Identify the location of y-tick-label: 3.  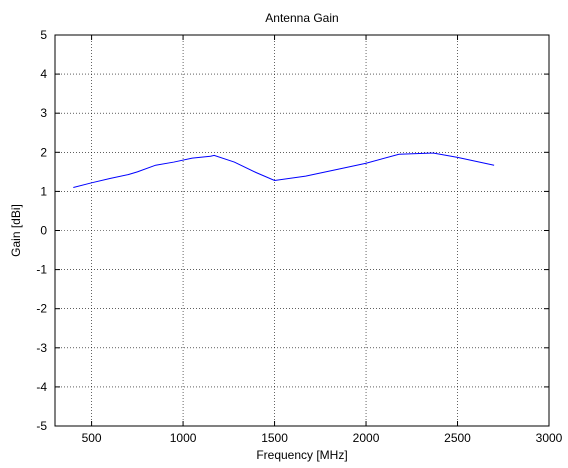
(43, 113).